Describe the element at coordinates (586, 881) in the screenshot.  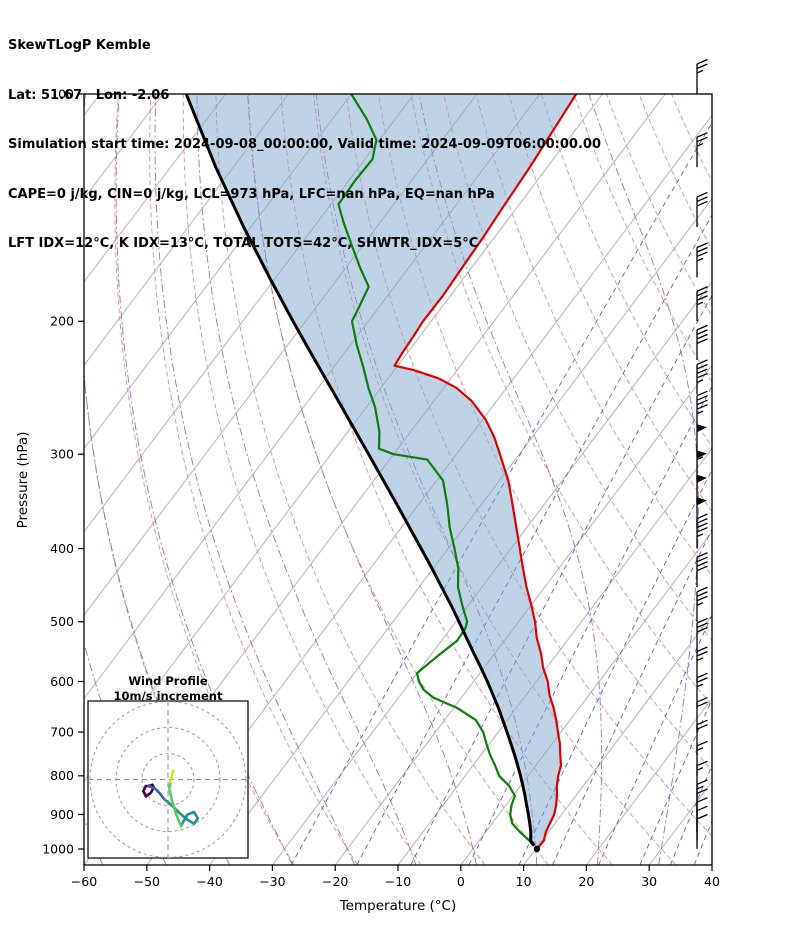
I see `x-tick-label: 20` at that location.